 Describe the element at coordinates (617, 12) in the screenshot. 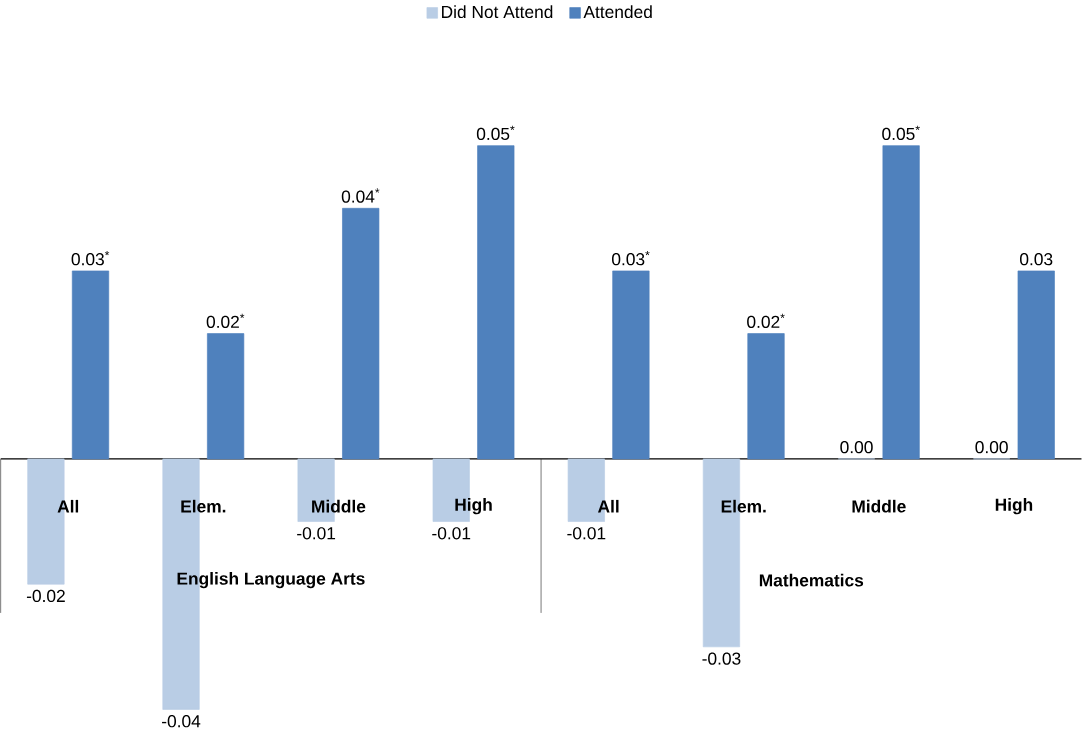

I see `legend-label: Attended` at that location.